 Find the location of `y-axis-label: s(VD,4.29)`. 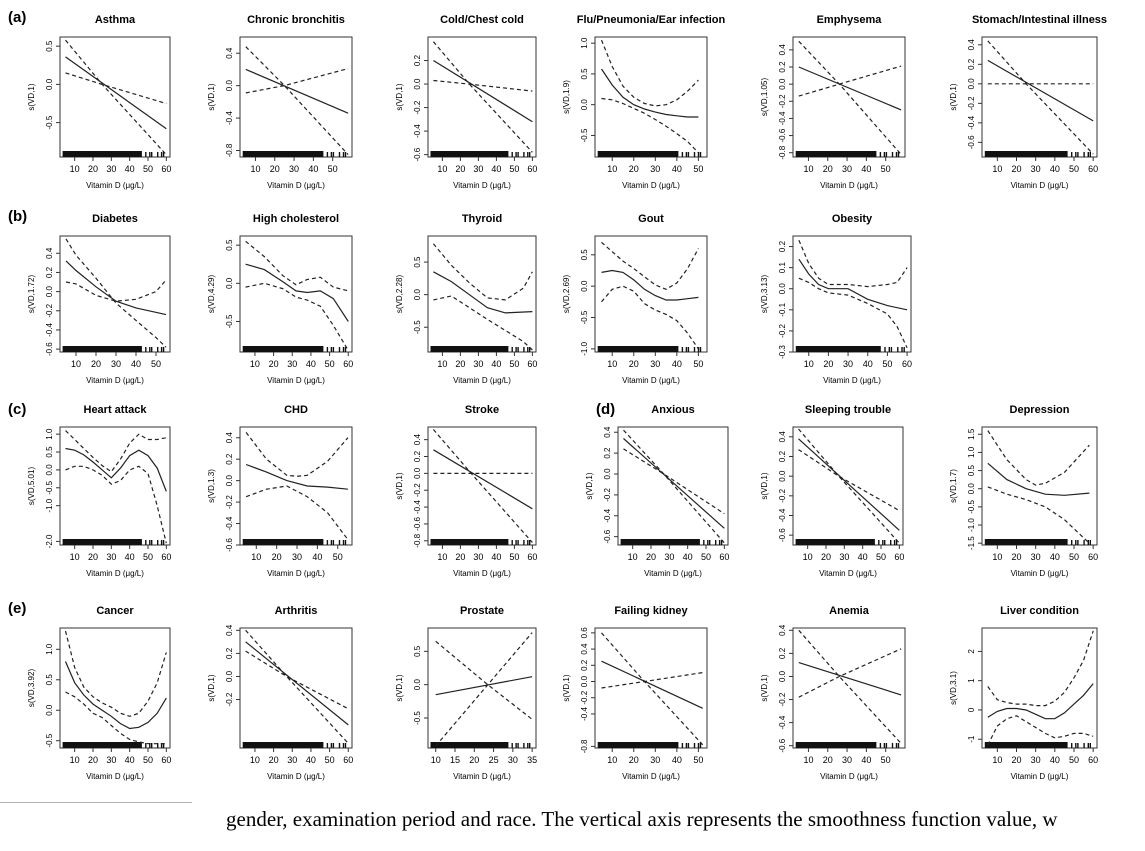

y-axis-label: s(VD,4.29) is located at coordinates (211, 294).